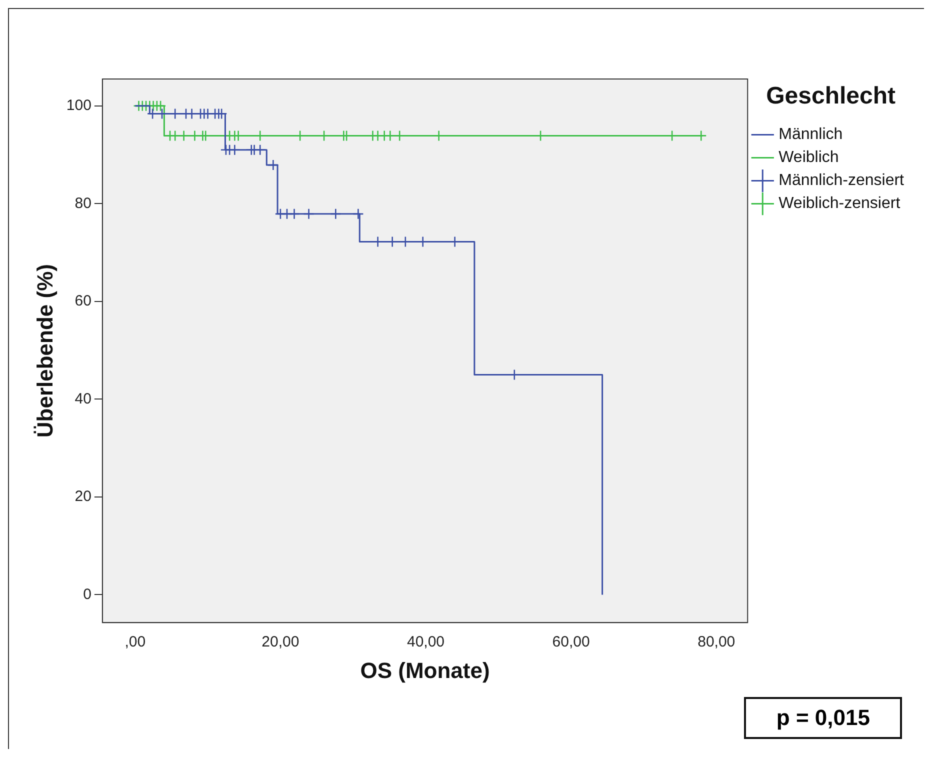 This screenshot has height=762, width=937. Describe the element at coordinates (425, 642) in the screenshot. I see `x-tick-label: 40,00` at that location.